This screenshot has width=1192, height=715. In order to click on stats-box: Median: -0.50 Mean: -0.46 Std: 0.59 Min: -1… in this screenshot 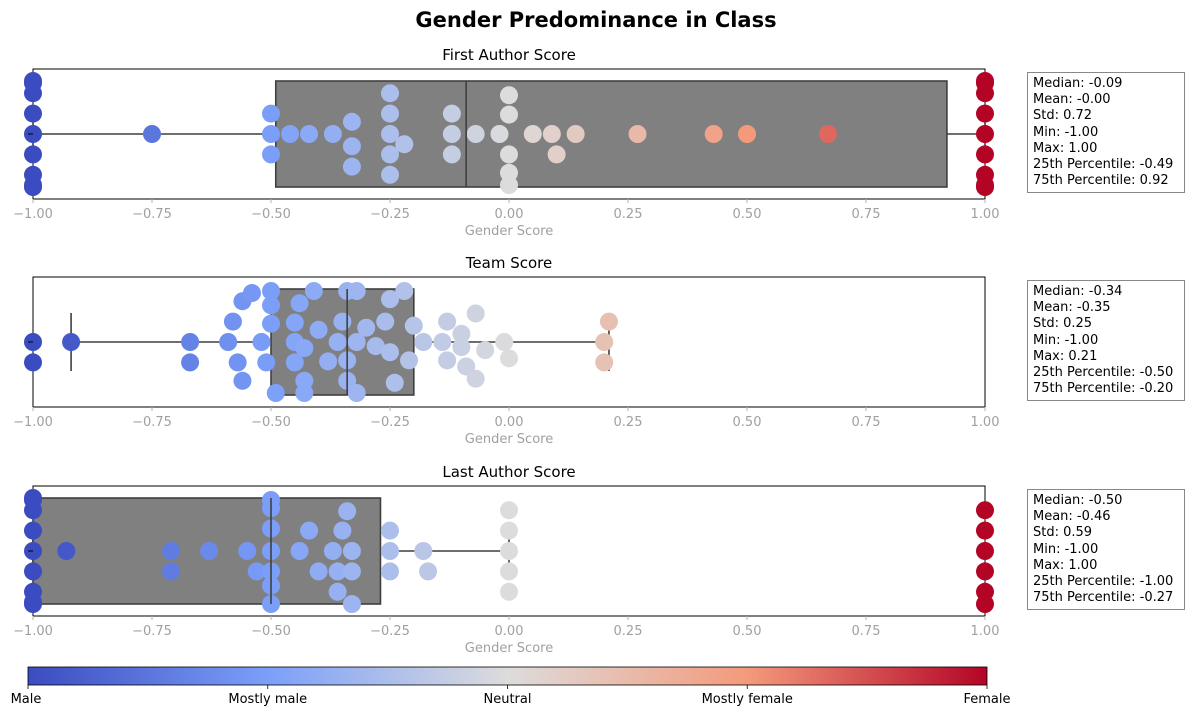, I will do `click(1106, 550)`.